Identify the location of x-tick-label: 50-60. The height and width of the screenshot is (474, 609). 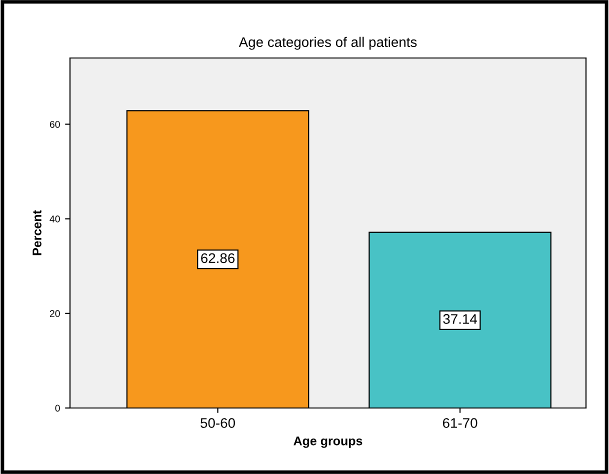
(217, 423).